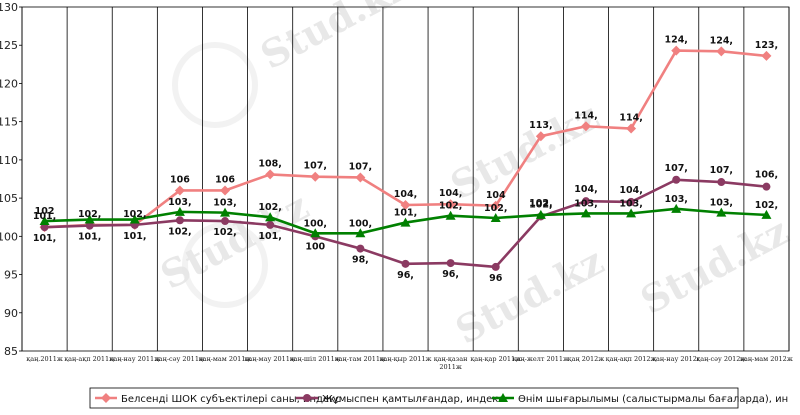  I want to click on y-tick-label: 95, so click(11, 275).